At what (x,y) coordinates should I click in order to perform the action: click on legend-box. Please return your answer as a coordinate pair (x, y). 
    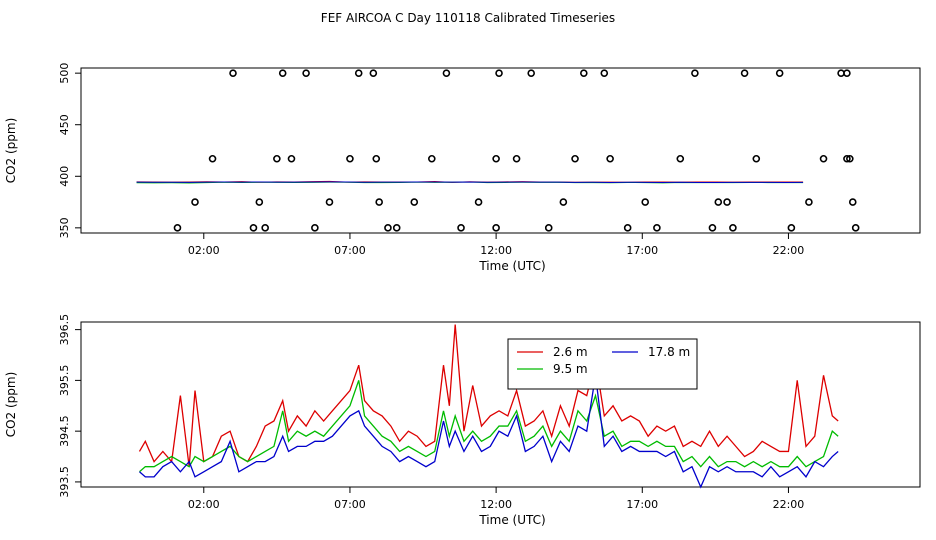
    Looking at the image, I should click on (602, 364).